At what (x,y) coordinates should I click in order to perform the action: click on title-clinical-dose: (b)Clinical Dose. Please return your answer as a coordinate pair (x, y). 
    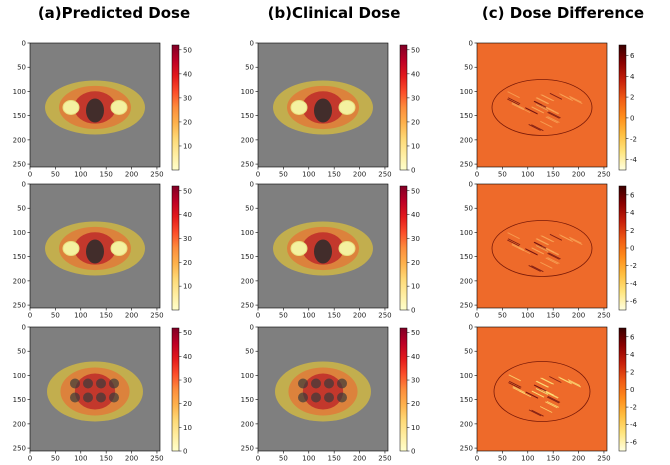
    Looking at the image, I should click on (334, 13).